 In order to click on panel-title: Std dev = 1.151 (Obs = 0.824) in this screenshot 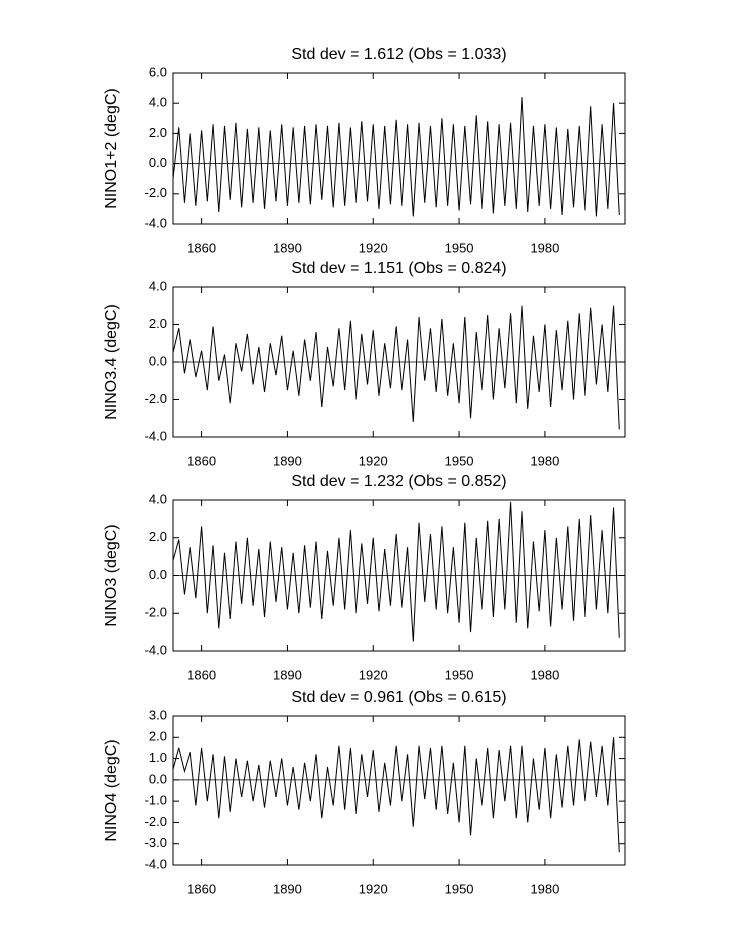, I will do `click(398, 268)`.